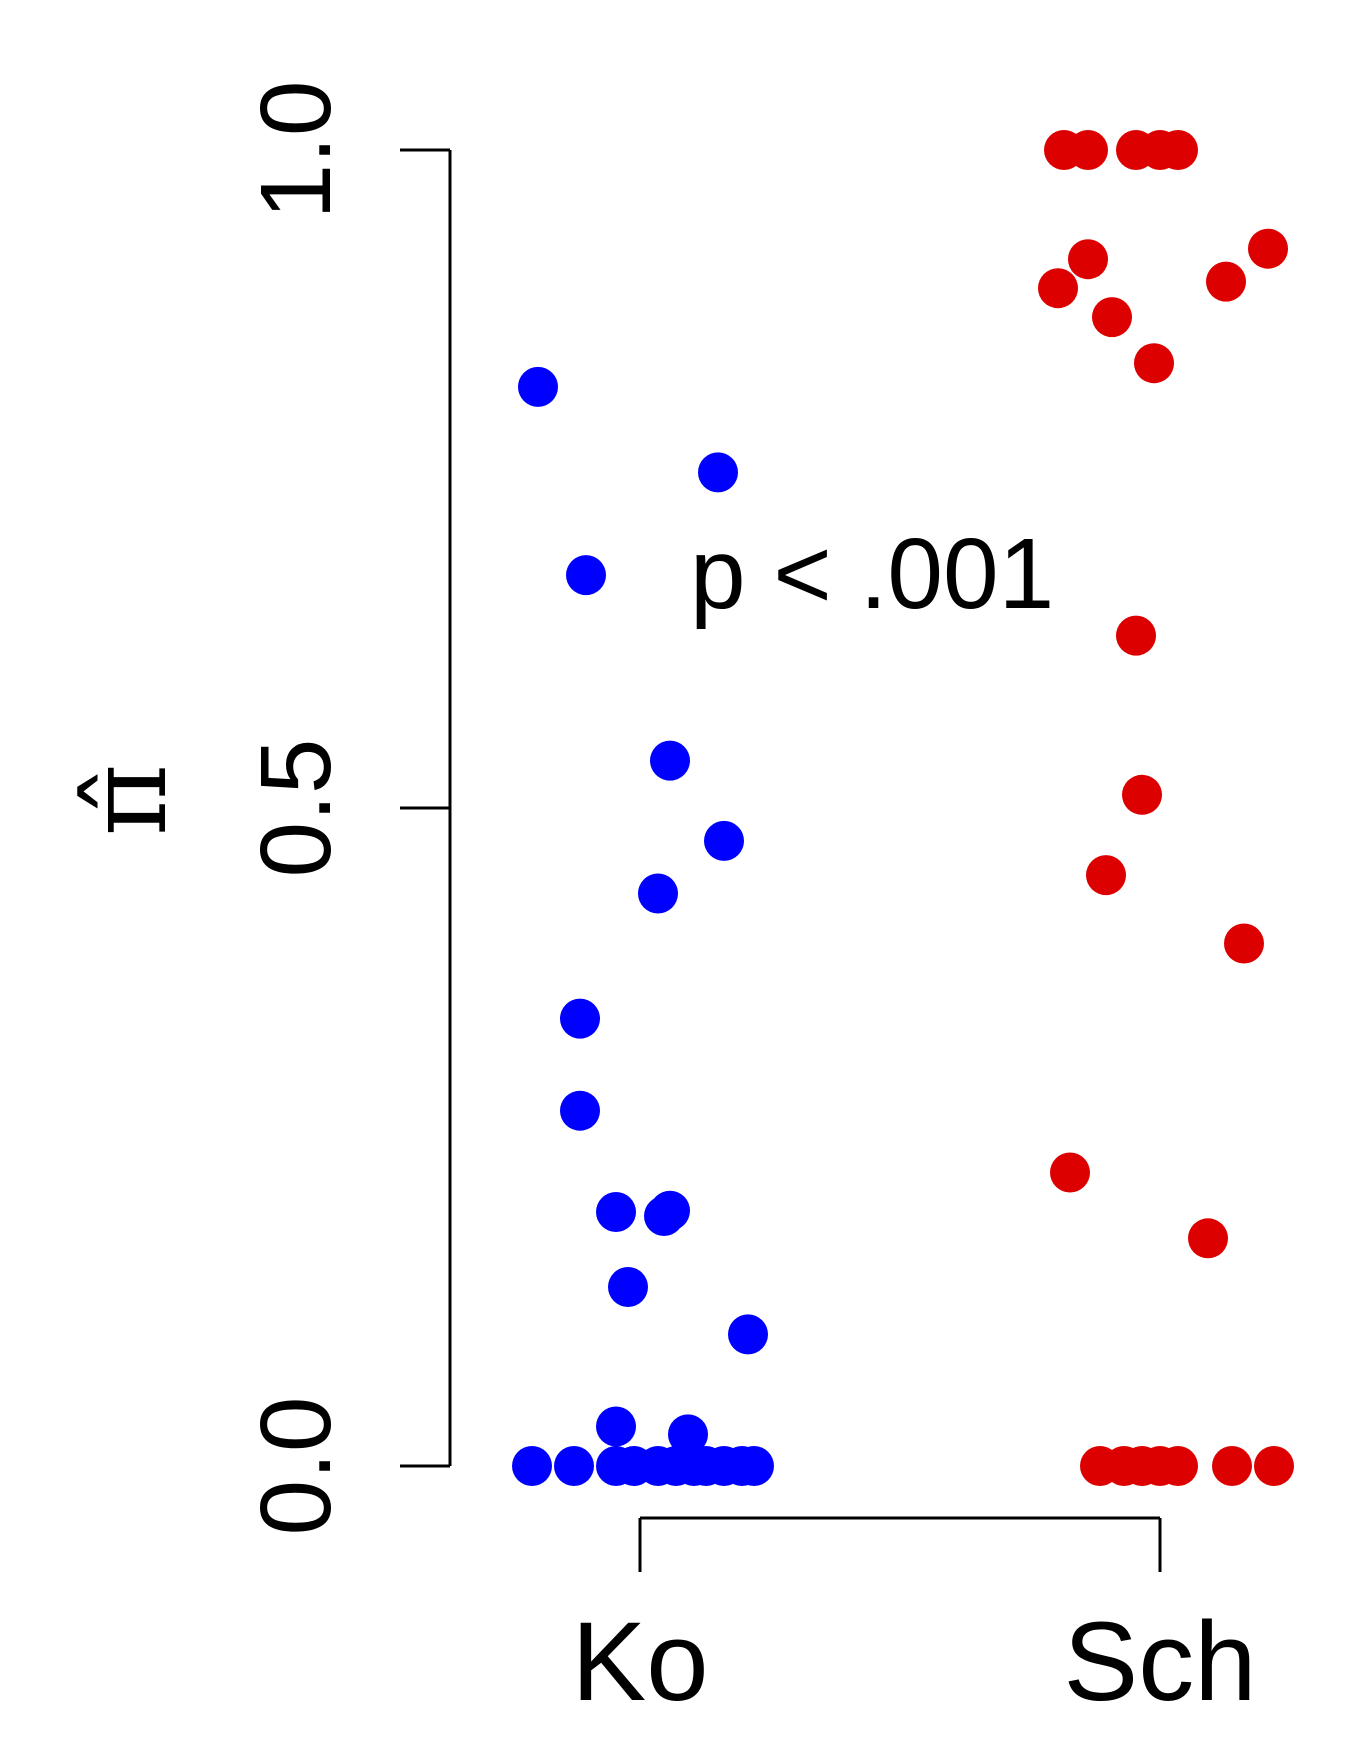  I want to click on x-tick-label: Ko, so click(640, 1661).